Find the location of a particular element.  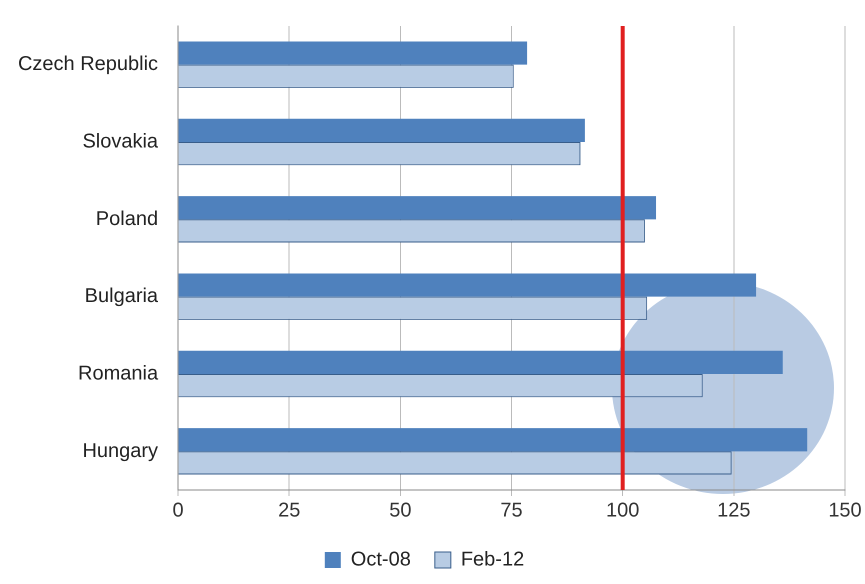

x-tick-label: 0 is located at coordinates (178, 511).